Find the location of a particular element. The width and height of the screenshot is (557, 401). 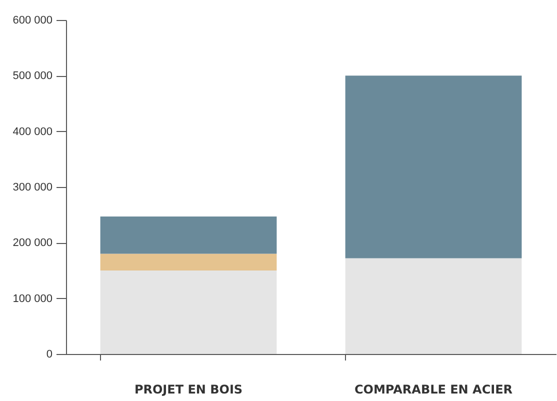

y-tick-label: 600 000 is located at coordinates (32, 20).